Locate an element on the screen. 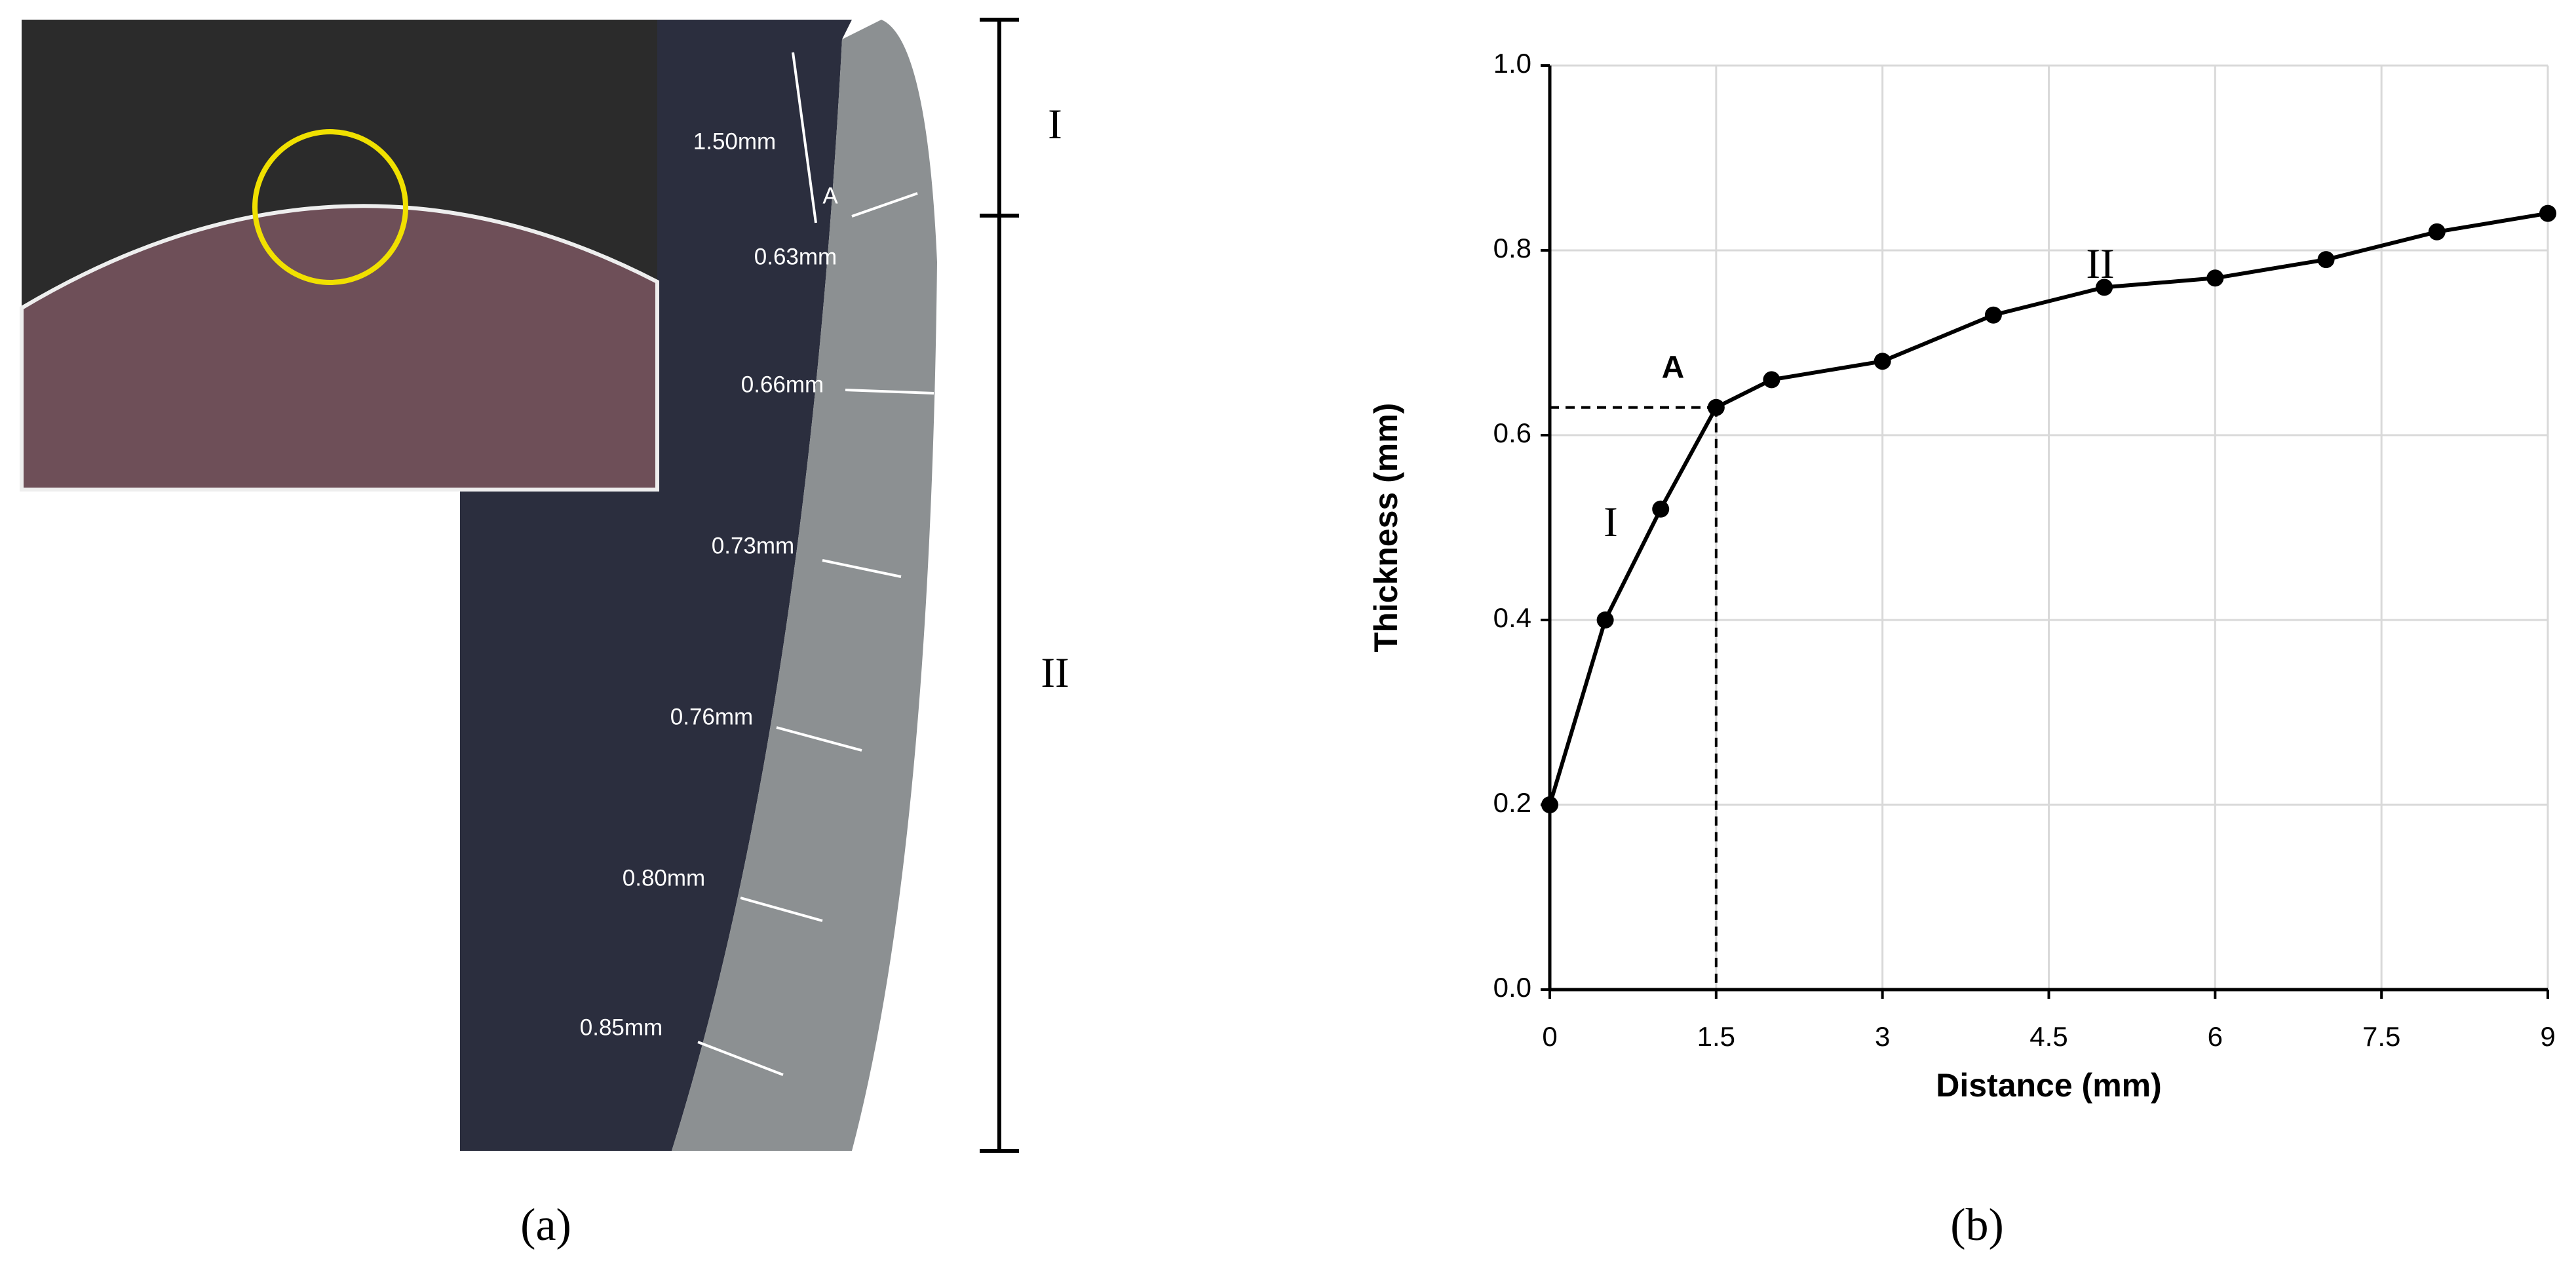  y-tick-label: 0.2 is located at coordinates (1512, 802).